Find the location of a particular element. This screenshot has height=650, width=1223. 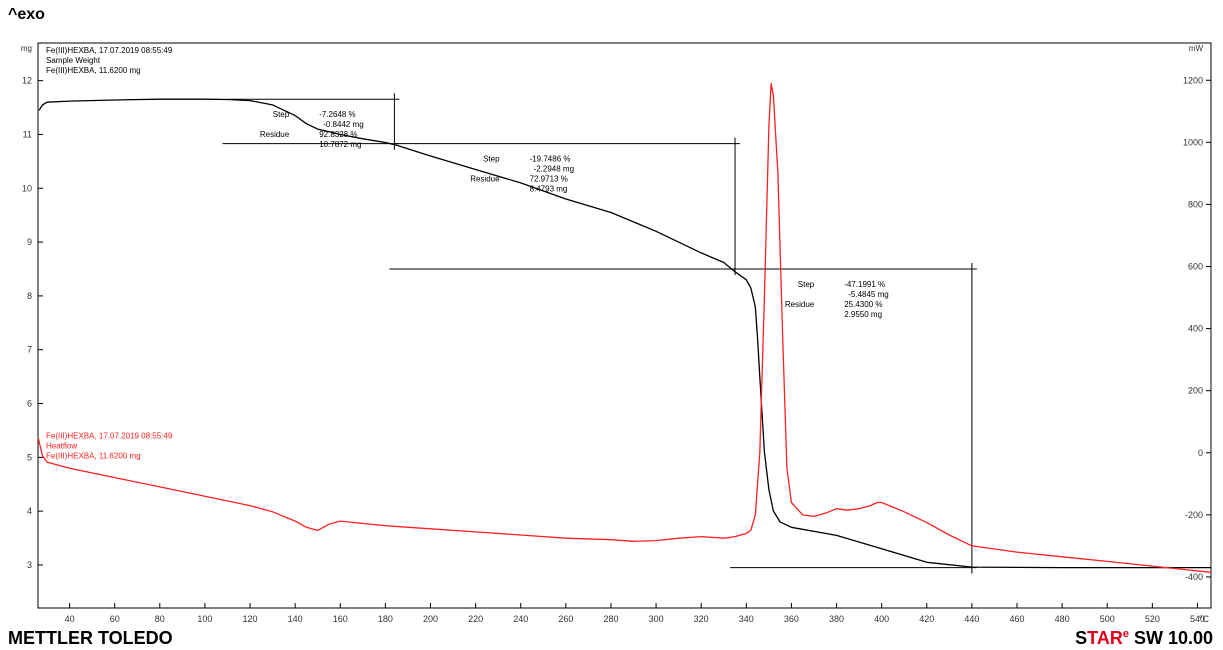

x-tick-label: 160 is located at coordinates (340, 619).